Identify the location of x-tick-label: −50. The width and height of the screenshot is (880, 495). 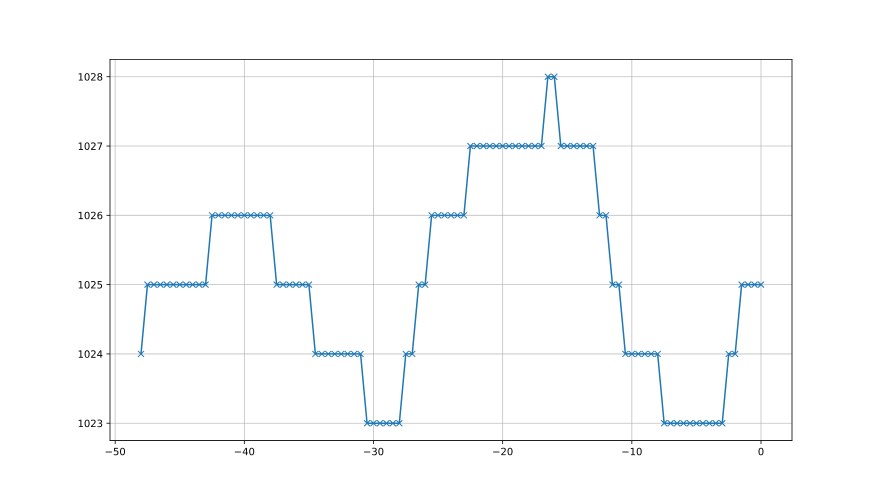
(116, 452).